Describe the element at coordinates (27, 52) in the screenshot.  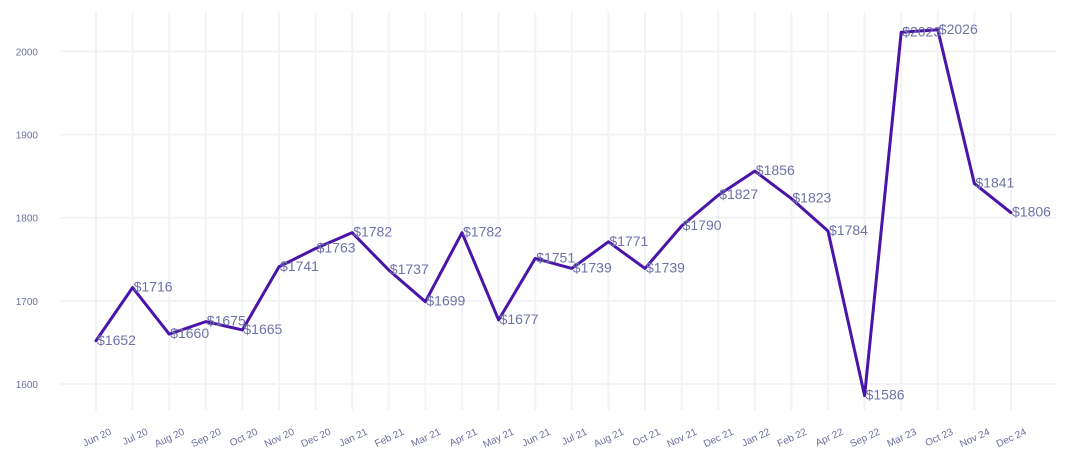
I see `y-tick-label: 2000` at that location.